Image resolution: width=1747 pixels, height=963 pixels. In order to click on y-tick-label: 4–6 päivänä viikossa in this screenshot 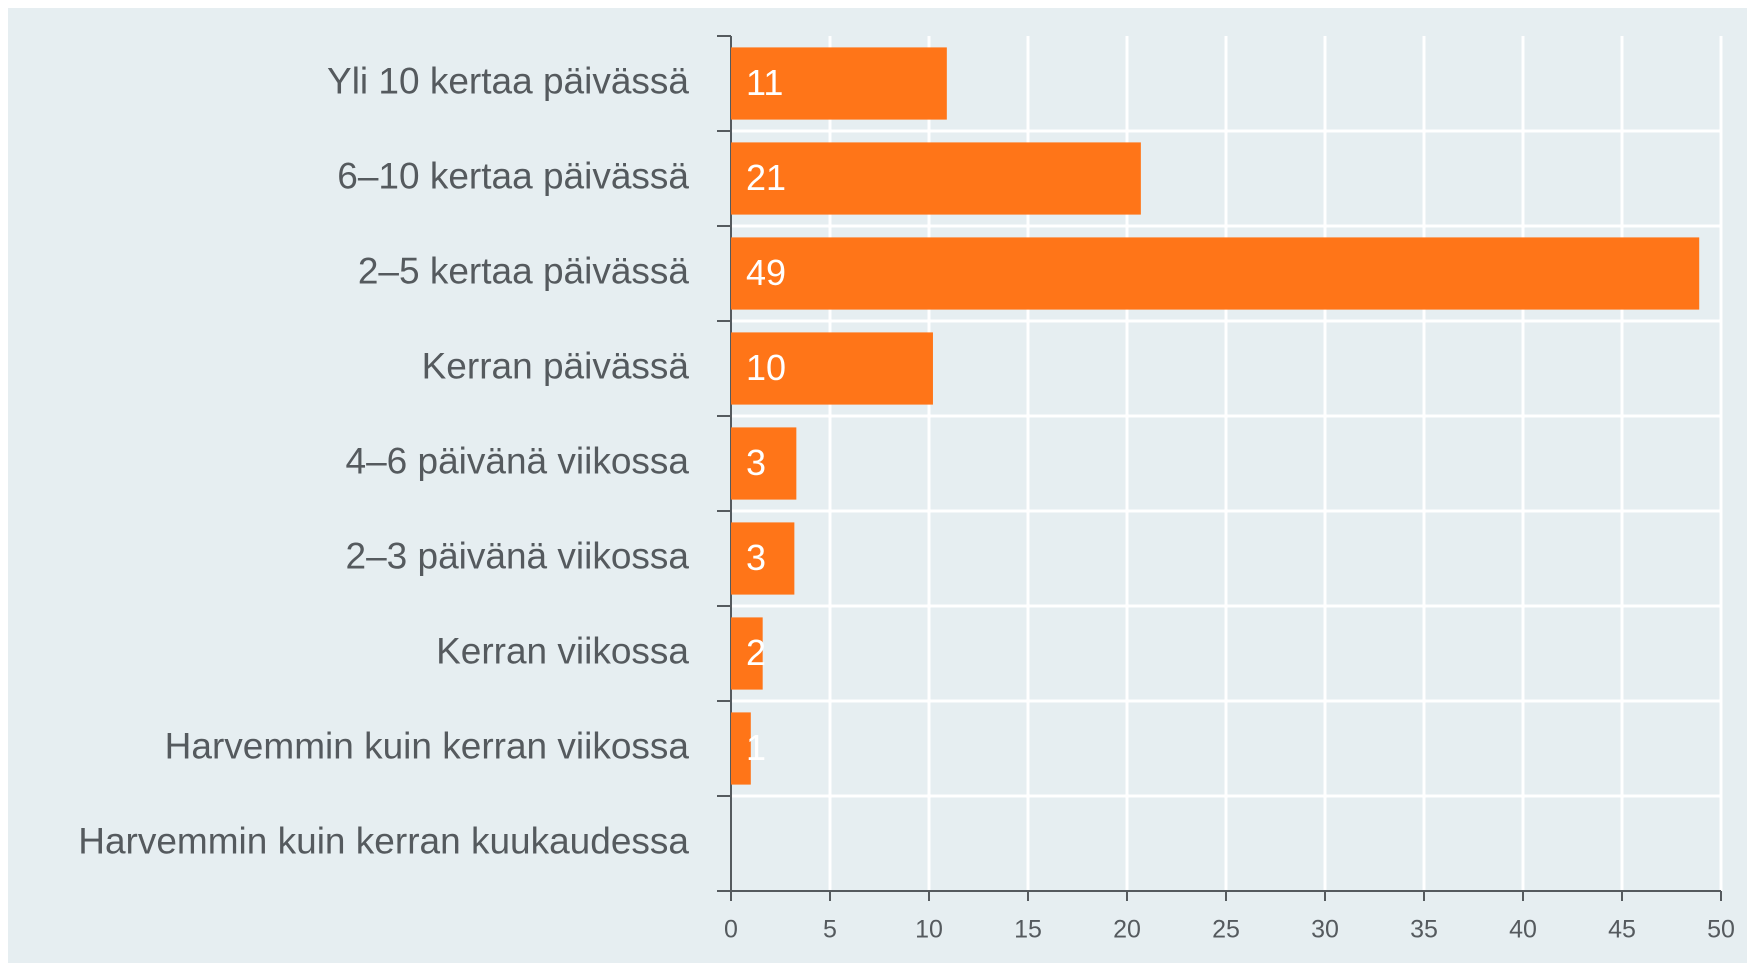, I will do `click(518, 460)`.